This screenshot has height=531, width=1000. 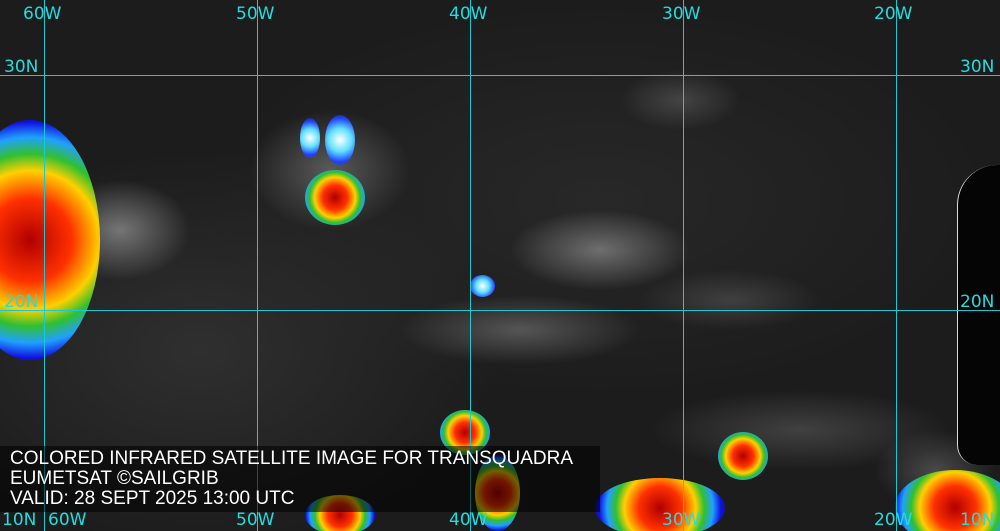 What do you see at coordinates (977, 520) in the screenshot?
I see `lat-label-right: 10N` at bounding box center [977, 520].